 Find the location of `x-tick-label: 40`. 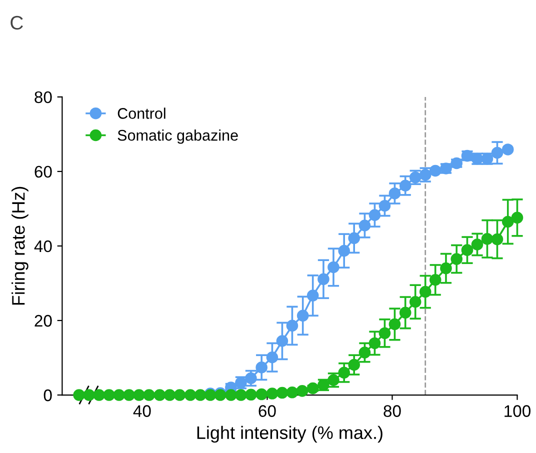

x-tick-label: 40 is located at coordinates (142, 411).